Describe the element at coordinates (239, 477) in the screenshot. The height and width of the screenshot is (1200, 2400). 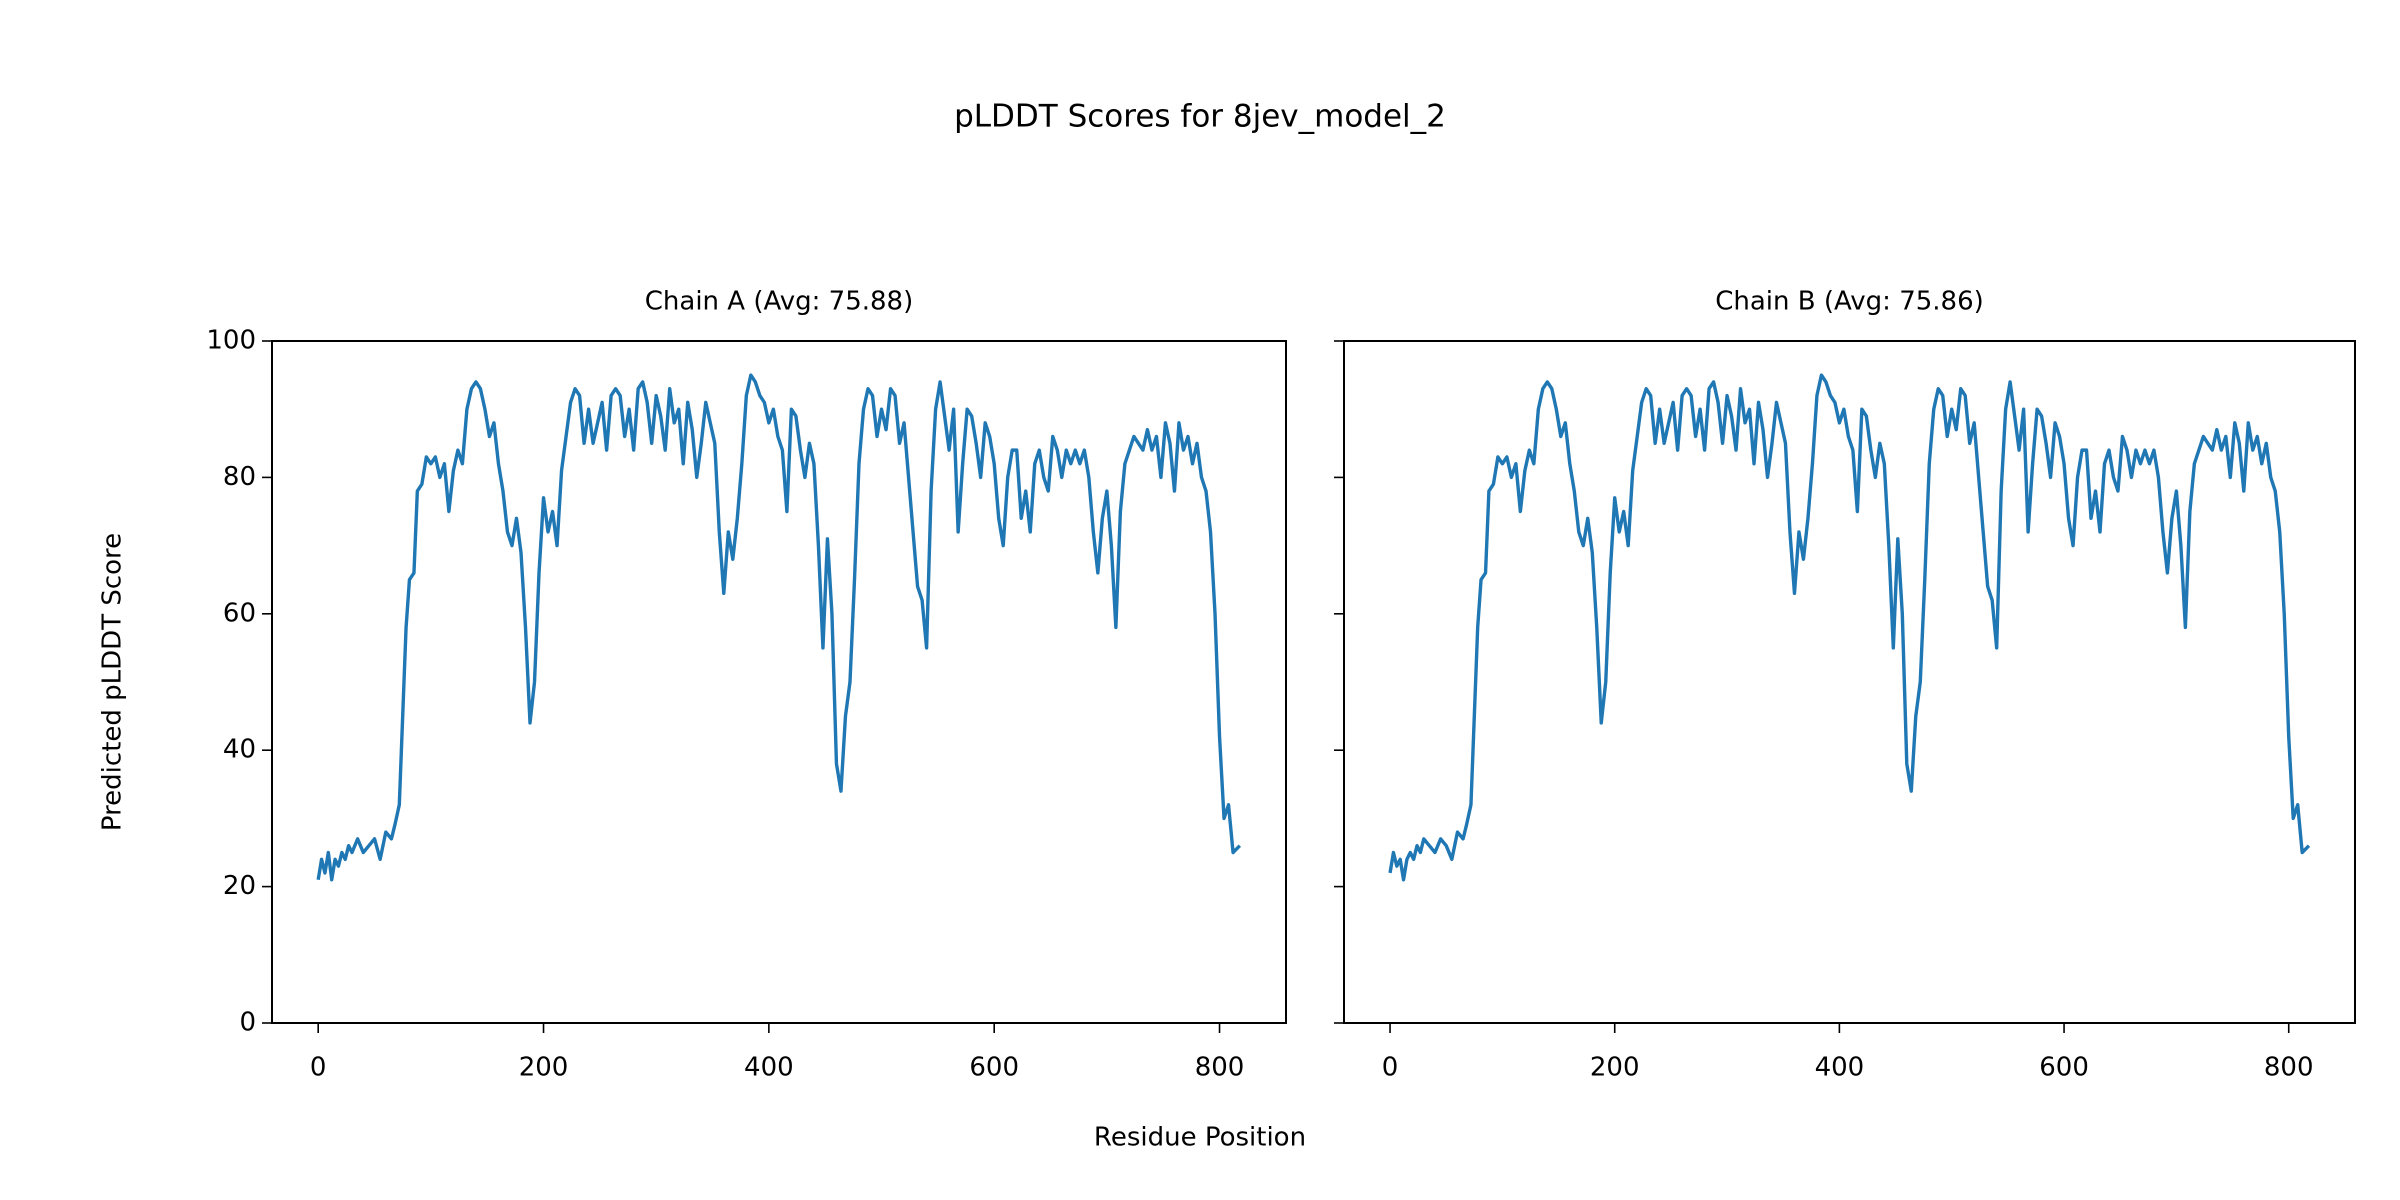
I see `y-tick-label: 80` at that location.